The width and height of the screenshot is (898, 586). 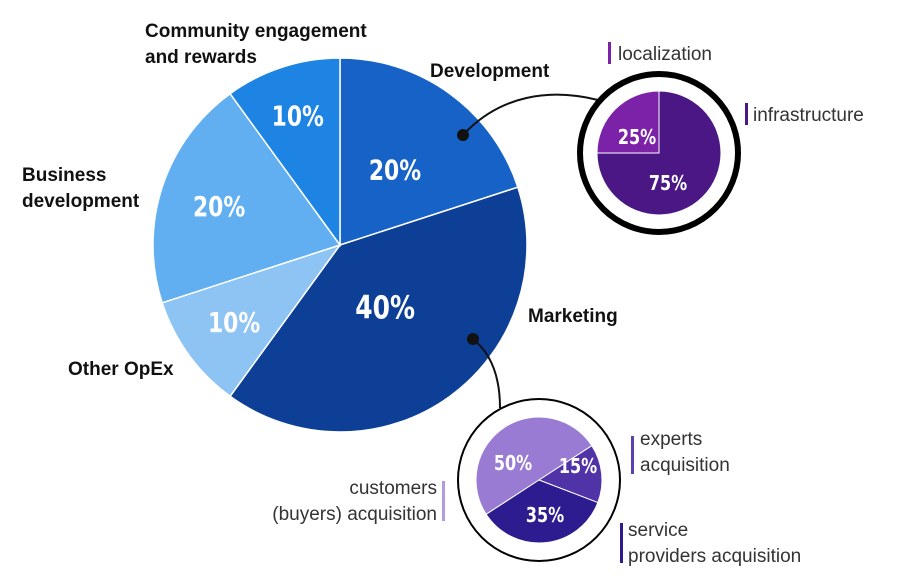 What do you see at coordinates (219, 206) in the screenshot?
I see `main-pie-value-label-3: 20%` at bounding box center [219, 206].